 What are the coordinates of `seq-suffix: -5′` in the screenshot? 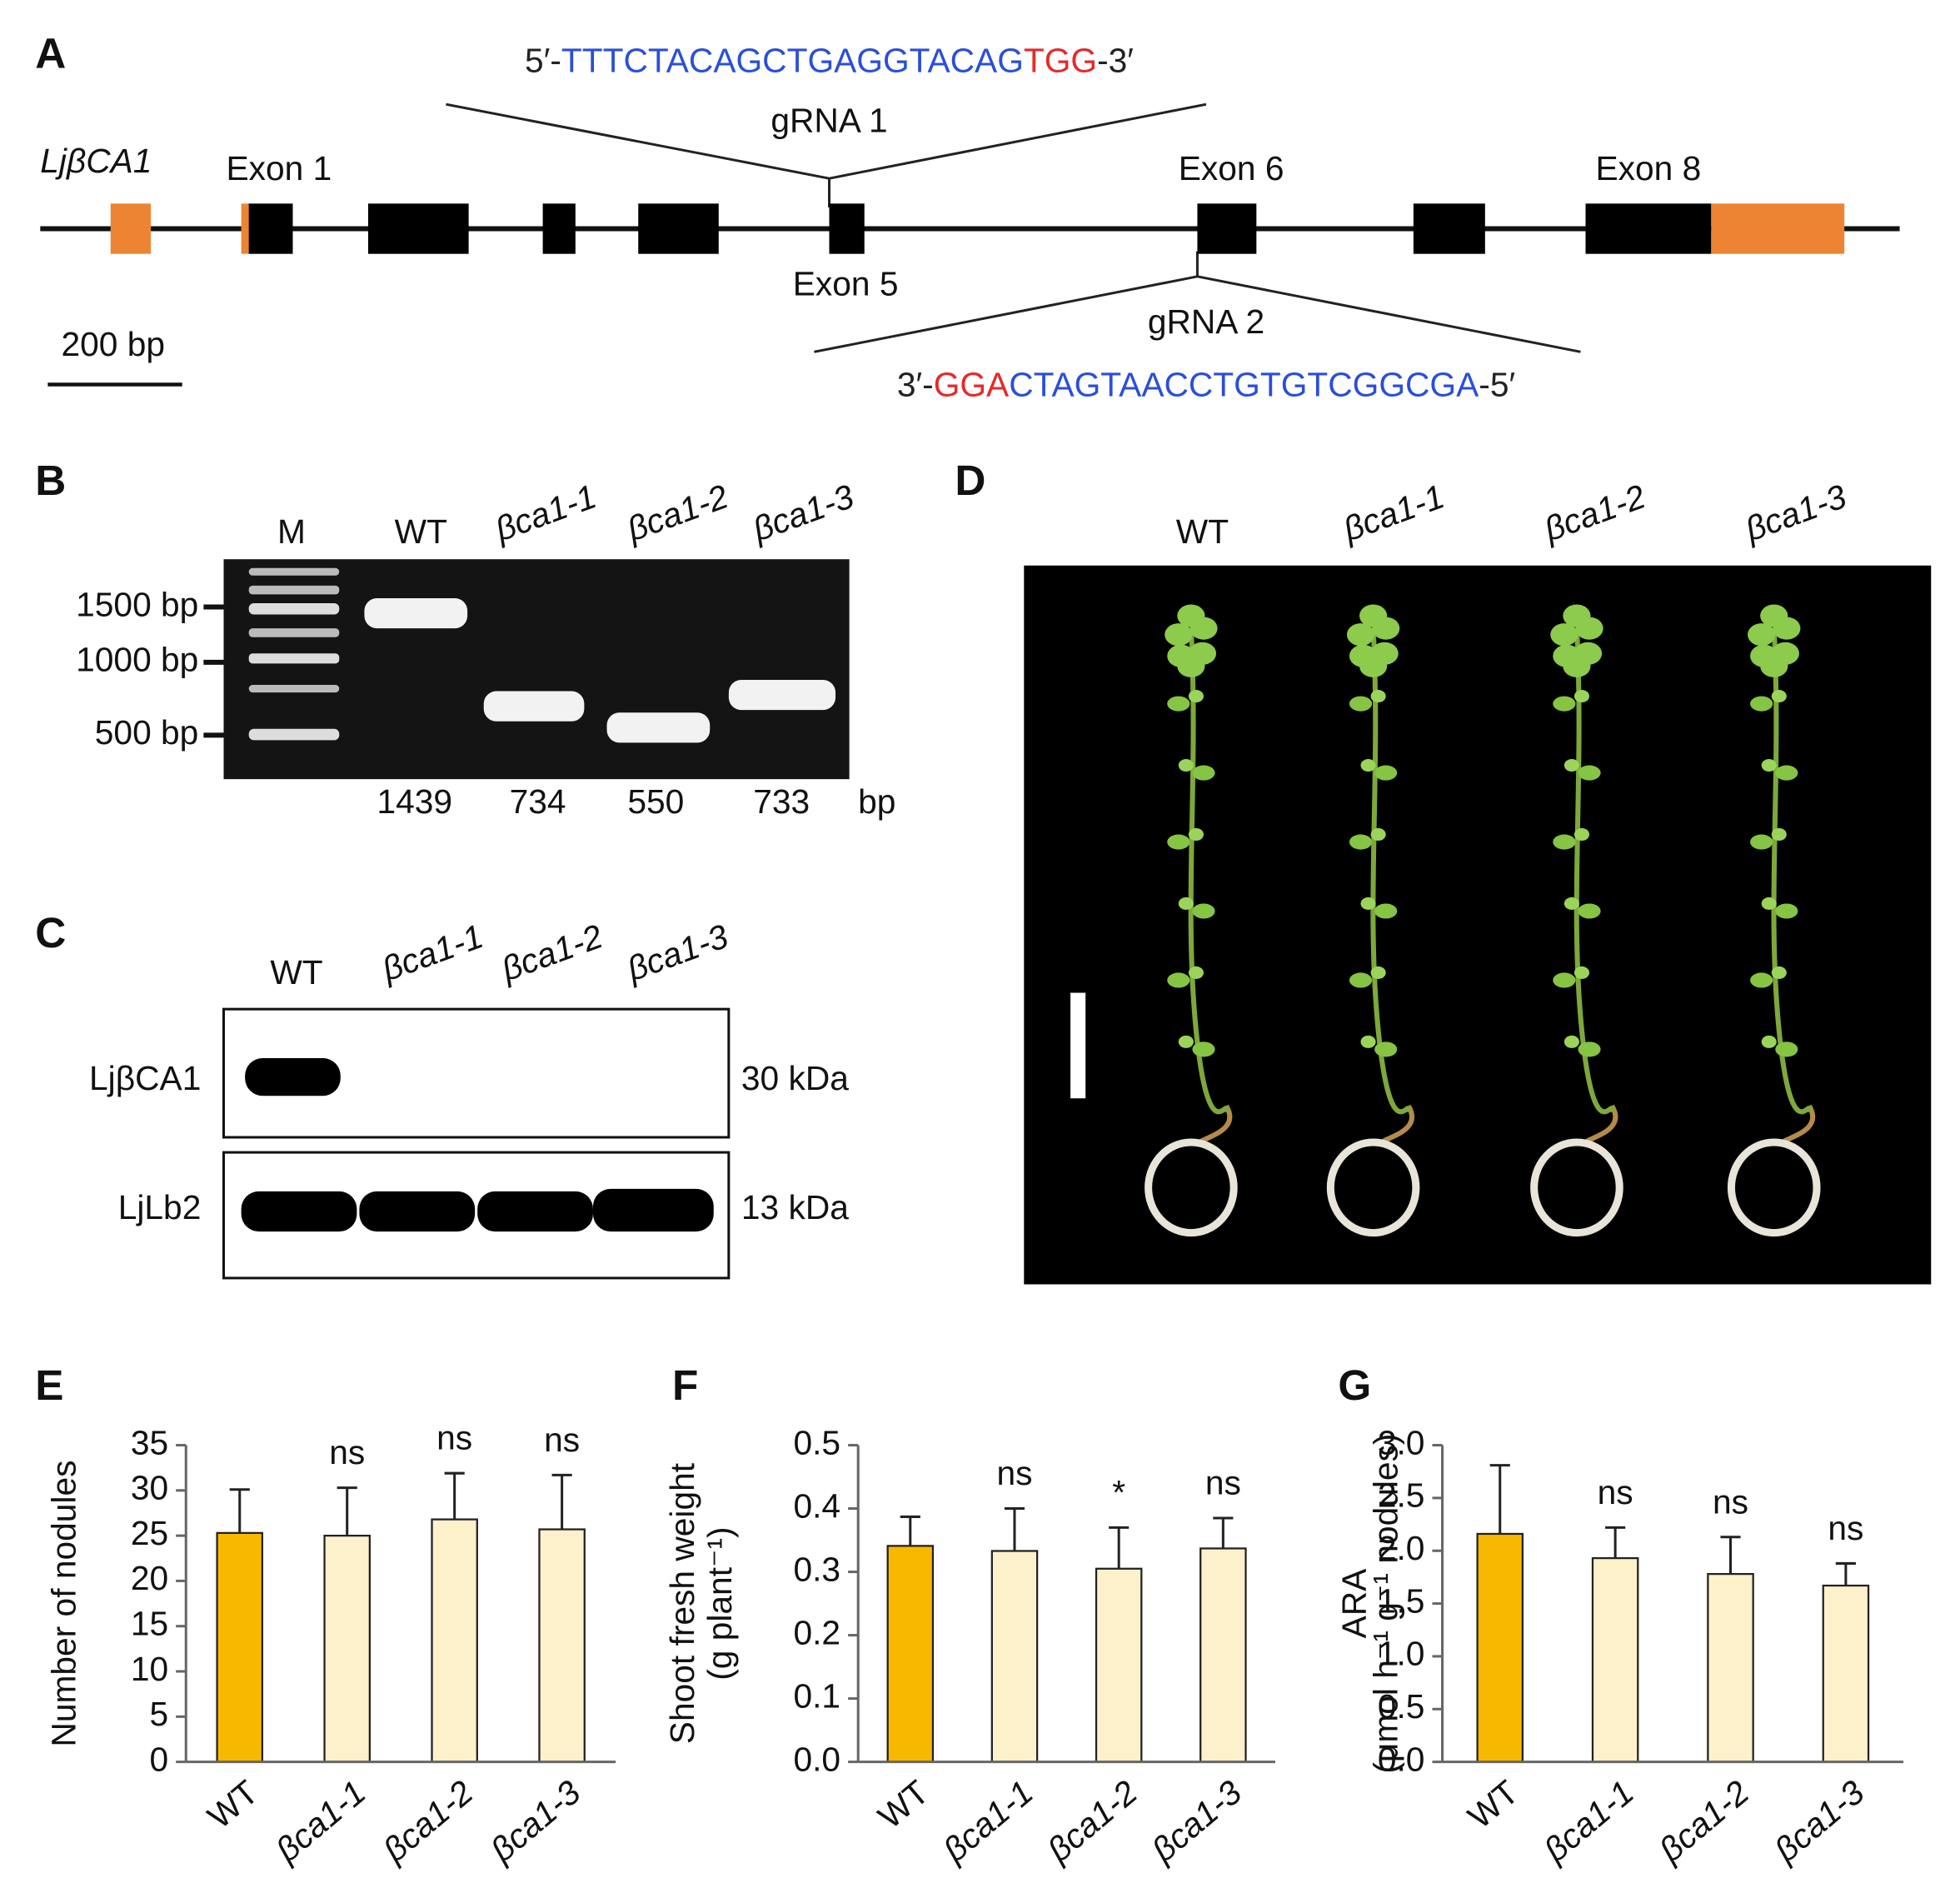 It's located at (1497, 384).